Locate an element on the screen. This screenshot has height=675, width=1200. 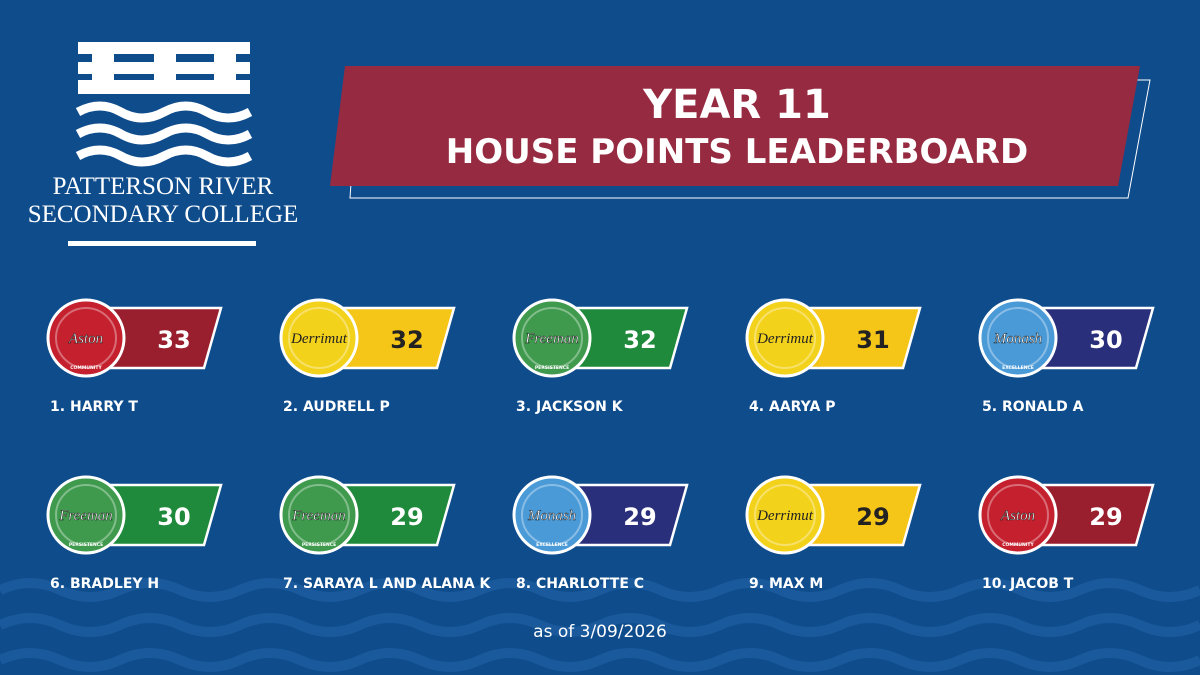
rank: 7. is located at coordinates (290, 584).